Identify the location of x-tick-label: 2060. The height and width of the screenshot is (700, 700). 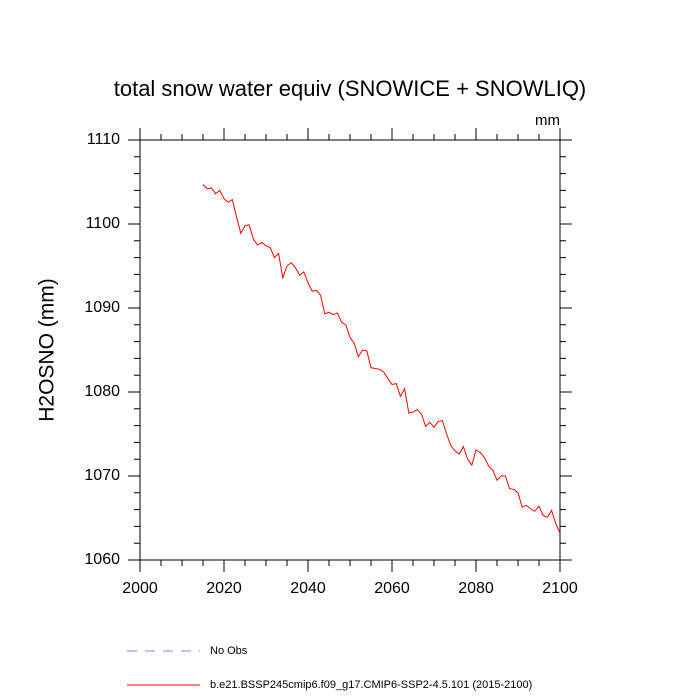
(392, 588).